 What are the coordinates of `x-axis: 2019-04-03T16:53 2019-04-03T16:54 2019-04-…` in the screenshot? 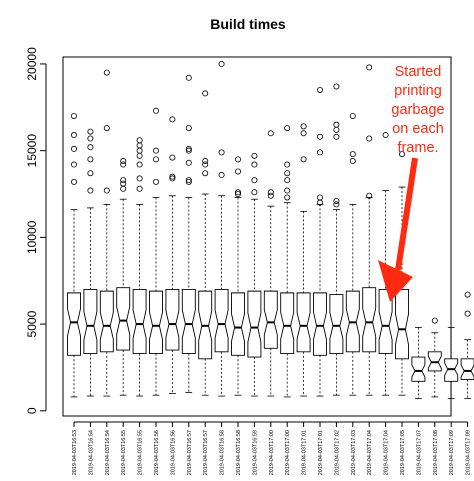 It's located at (272, 448).